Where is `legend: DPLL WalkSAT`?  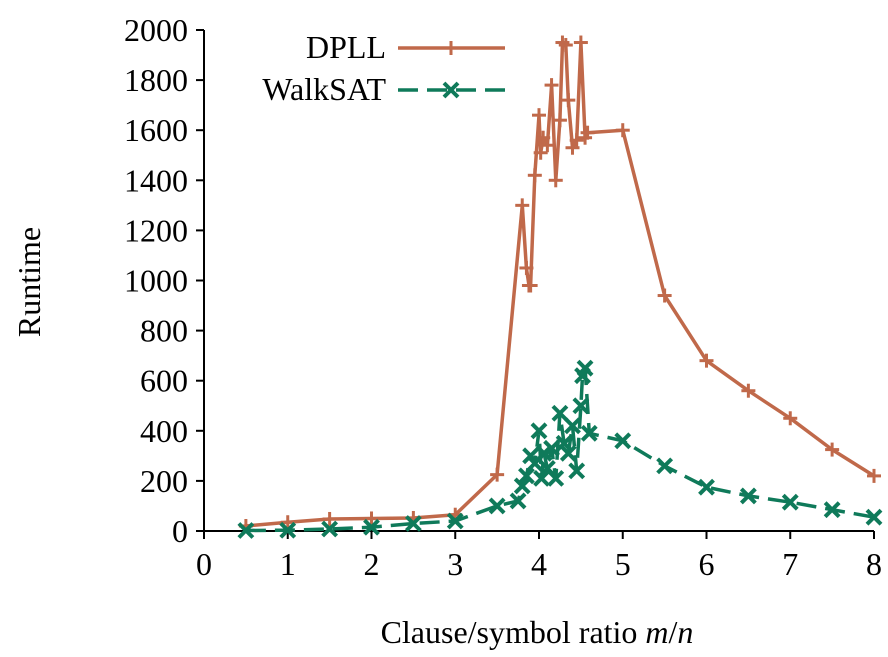 legend: DPLL WalkSAT is located at coordinates (383, 68).